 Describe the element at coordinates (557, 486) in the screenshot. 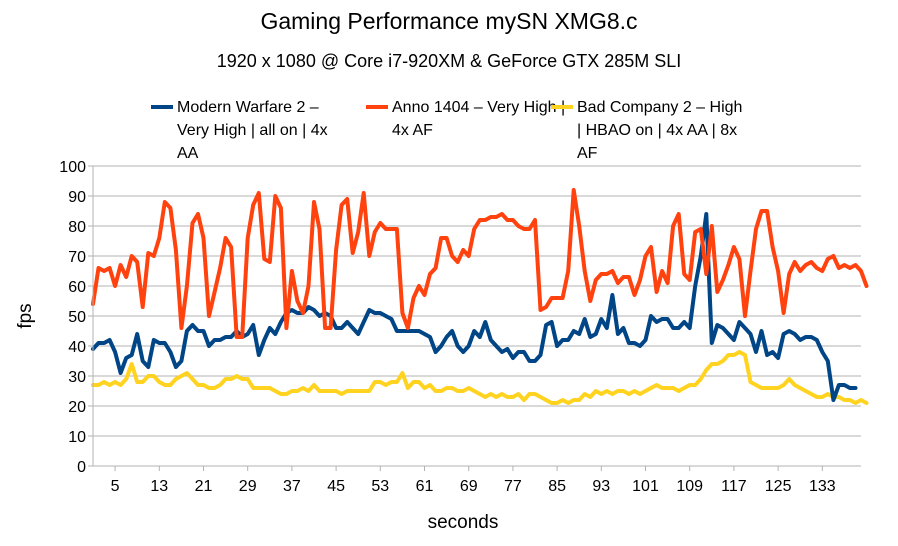

I see `x-tick-label-85: 85` at that location.